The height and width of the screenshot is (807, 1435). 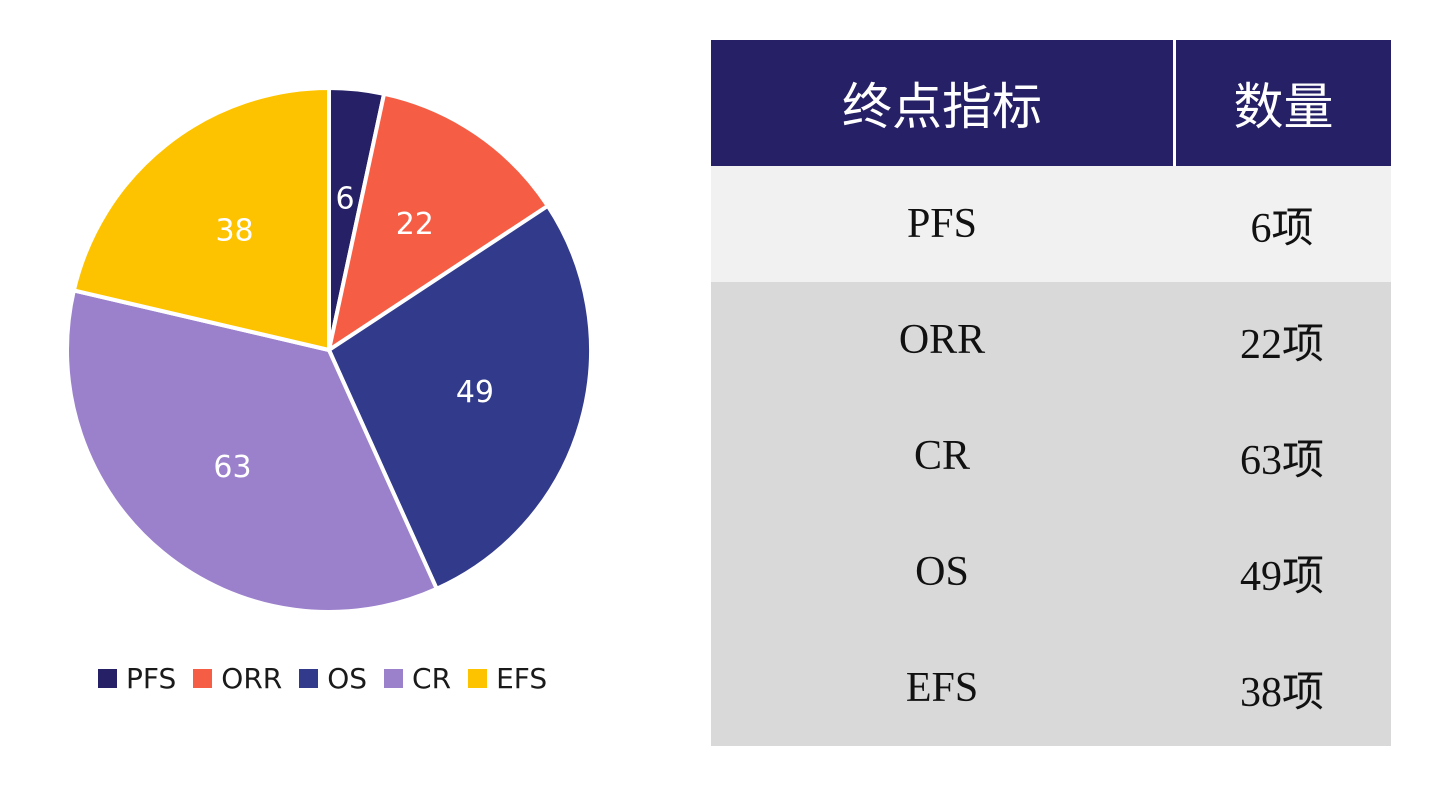 What do you see at coordinates (151, 678) in the screenshot?
I see `legend-label-pfs: PFS` at bounding box center [151, 678].